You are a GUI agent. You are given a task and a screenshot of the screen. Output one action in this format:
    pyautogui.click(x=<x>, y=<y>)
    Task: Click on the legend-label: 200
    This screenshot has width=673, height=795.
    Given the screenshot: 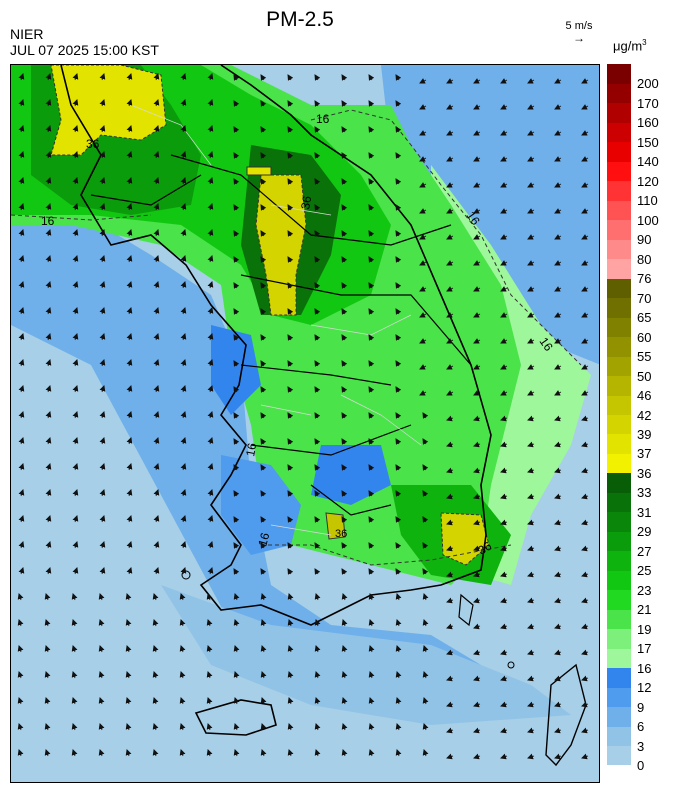 What is the action you would take?
    pyautogui.click(x=648, y=84)
    